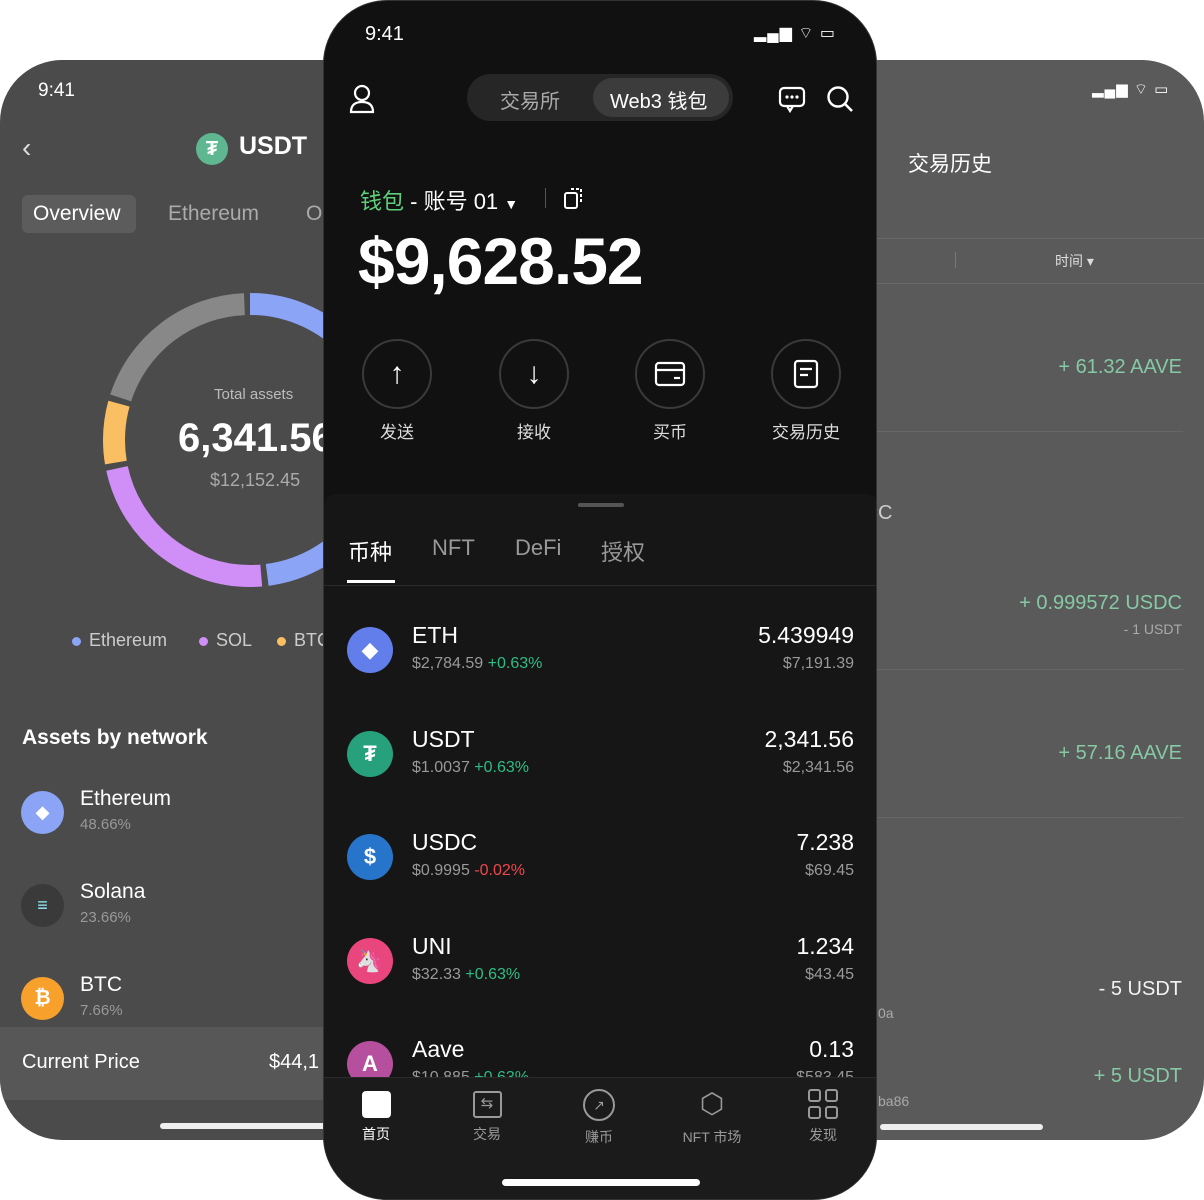 The height and width of the screenshot is (1200, 1204). Describe the element at coordinates (670, 432) in the screenshot. I see `buy-label: 买币` at that location.